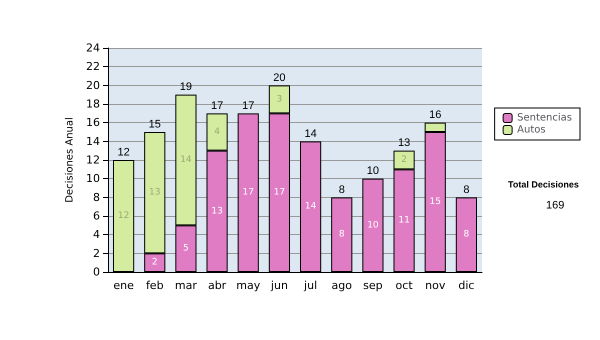 Image resolution: width=600 pixels, height=340 pixels. What do you see at coordinates (93, 67) in the screenshot?
I see `y-tick-label: 22` at bounding box center [93, 67].